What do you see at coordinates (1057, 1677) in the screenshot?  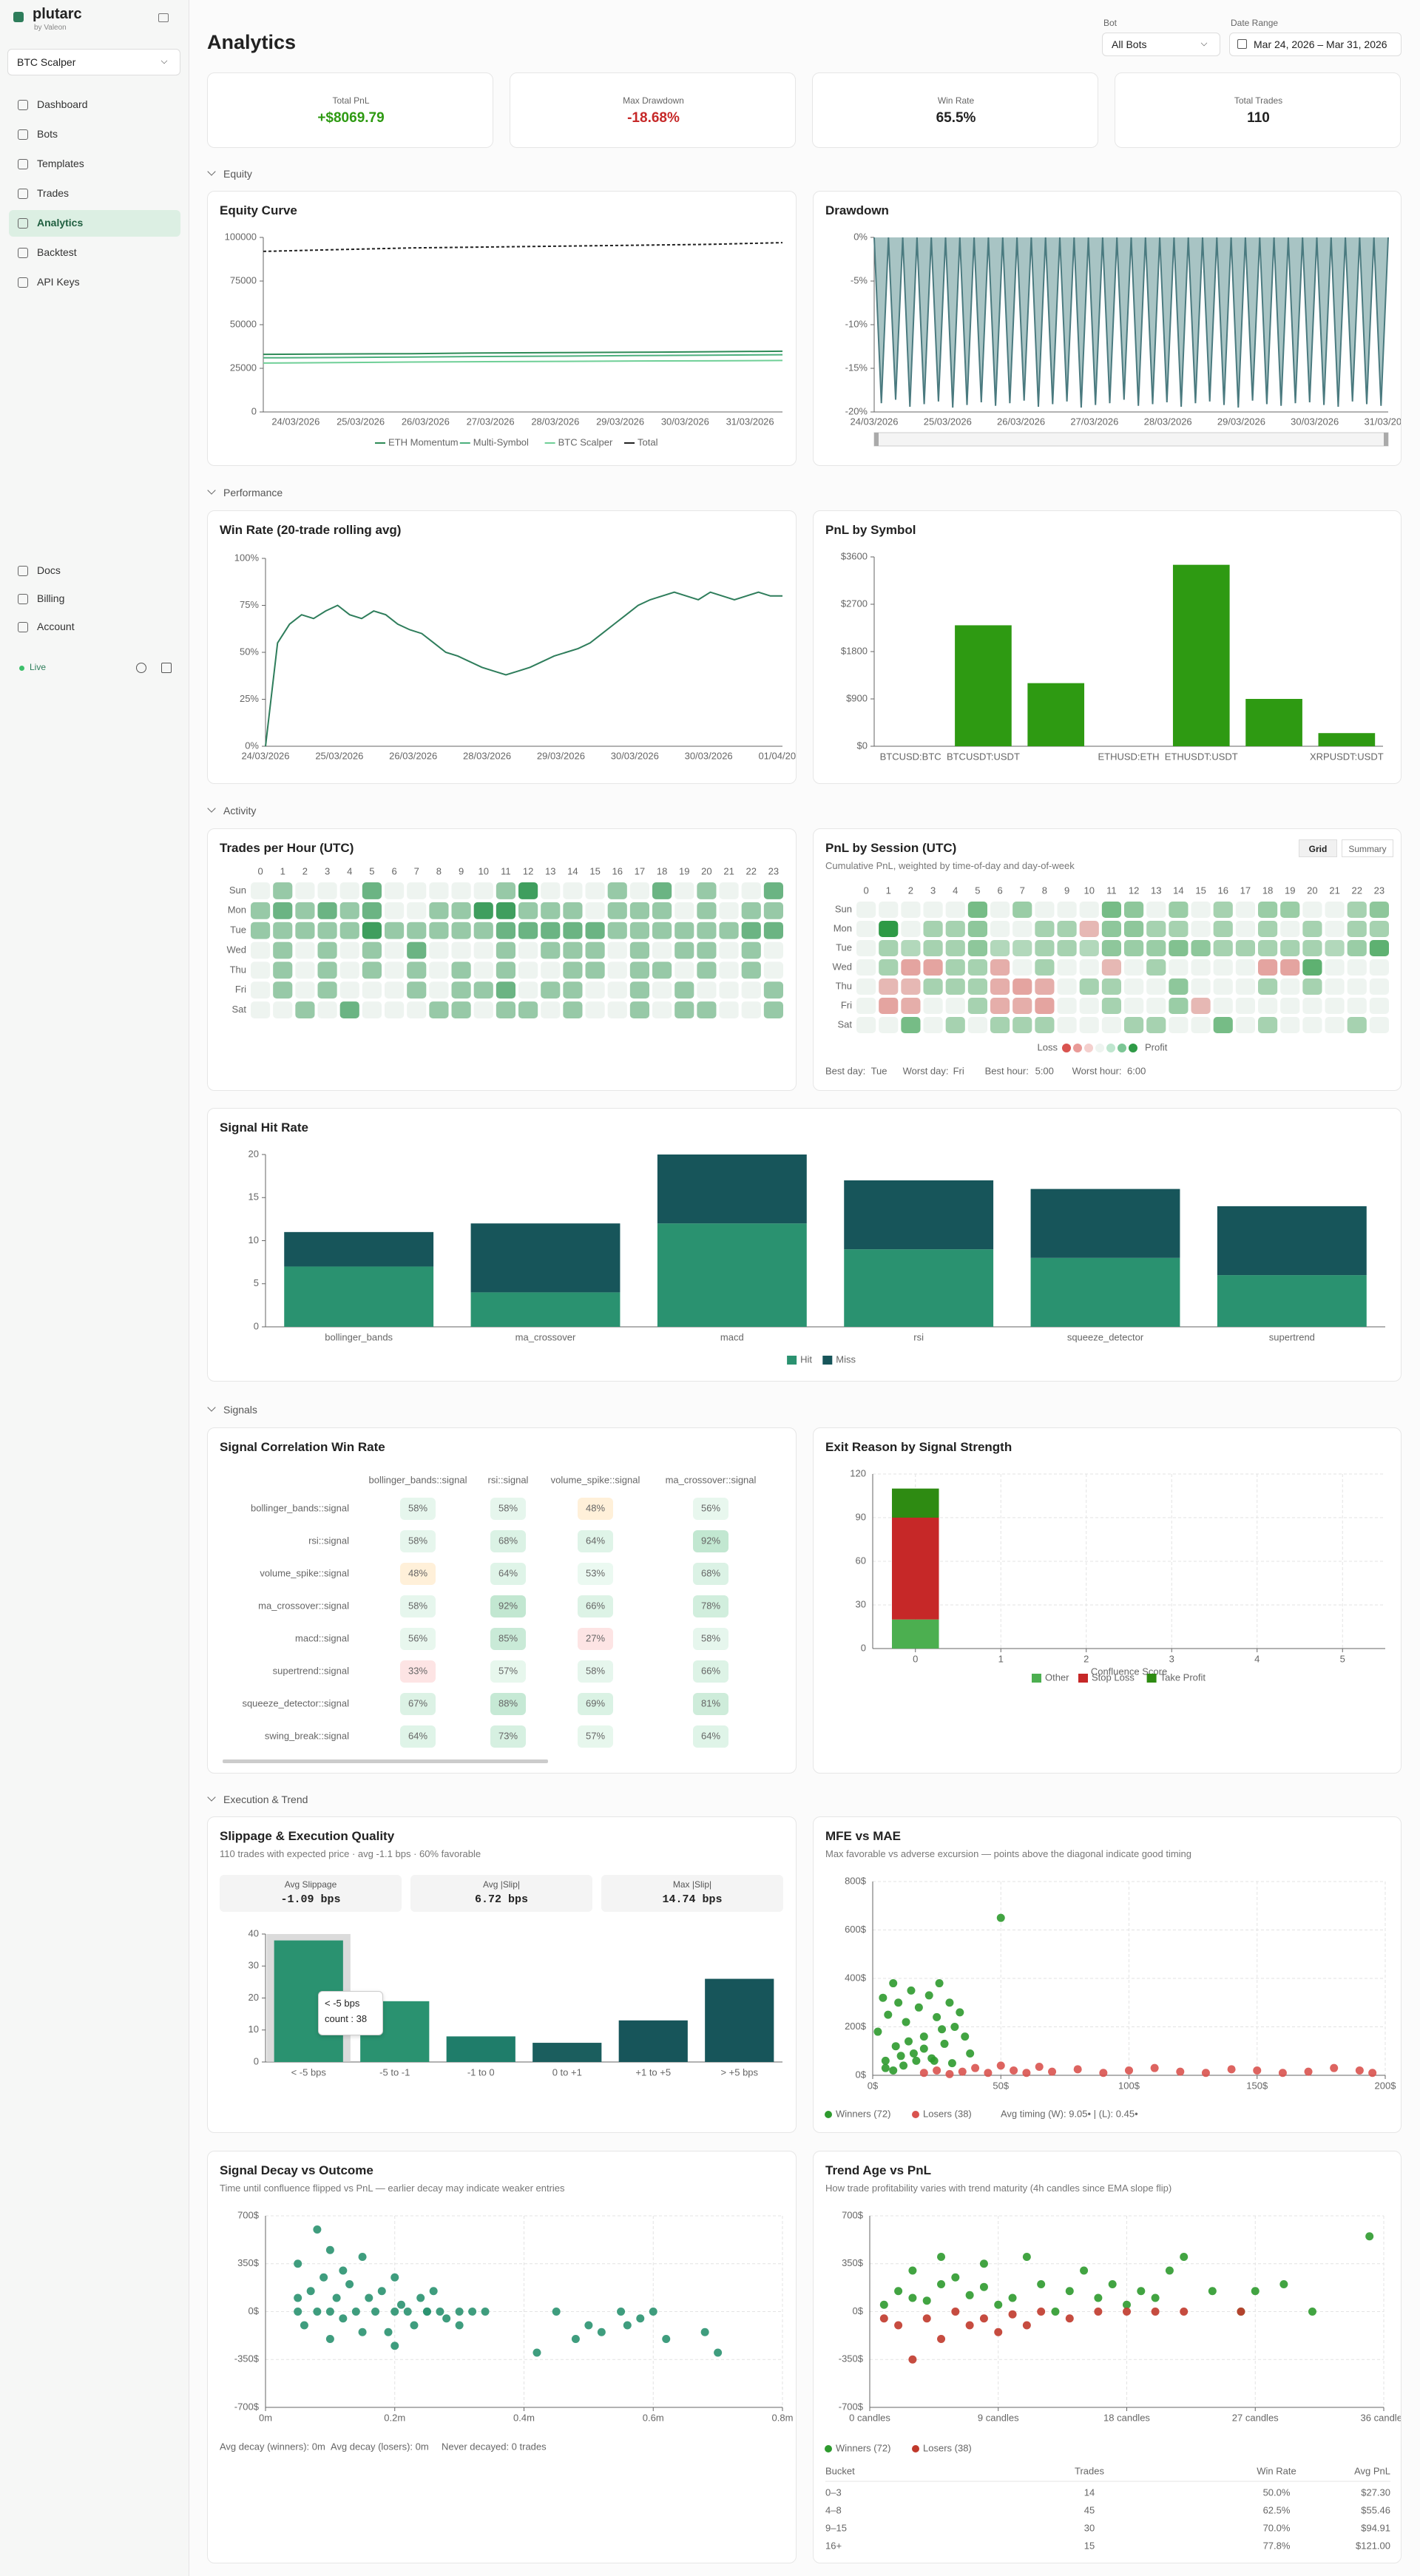 I see `legend-label: Other` at bounding box center [1057, 1677].